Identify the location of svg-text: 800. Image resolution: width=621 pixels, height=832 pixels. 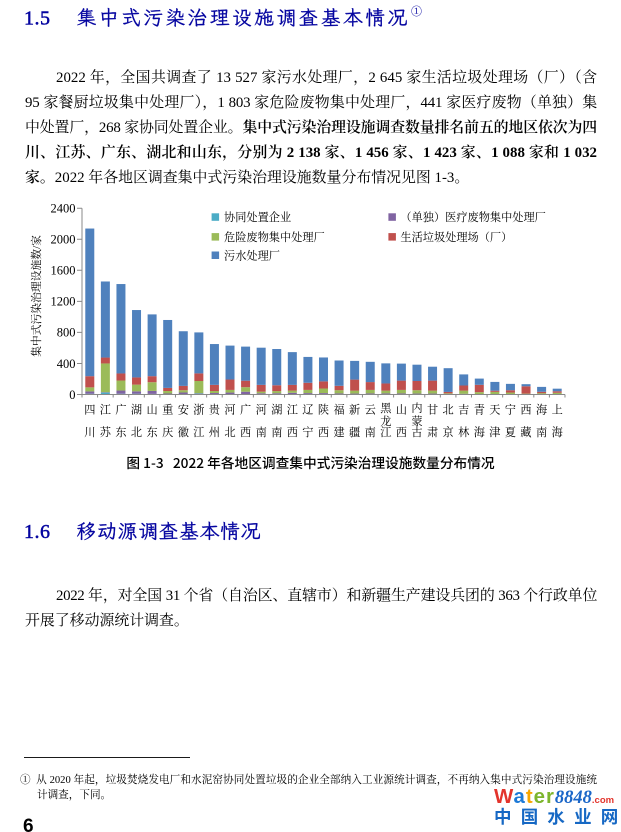
(66, 333).